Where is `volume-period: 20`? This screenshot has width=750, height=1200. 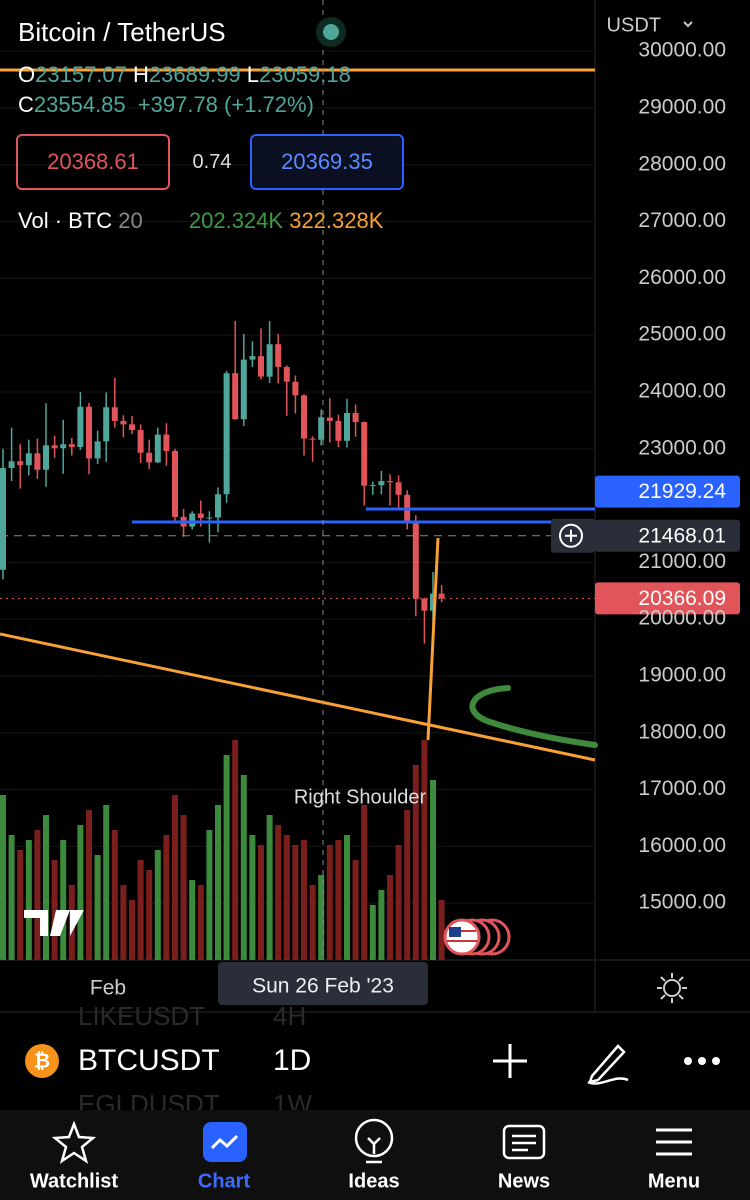 volume-period: 20 is located at coordinates (130, 220).